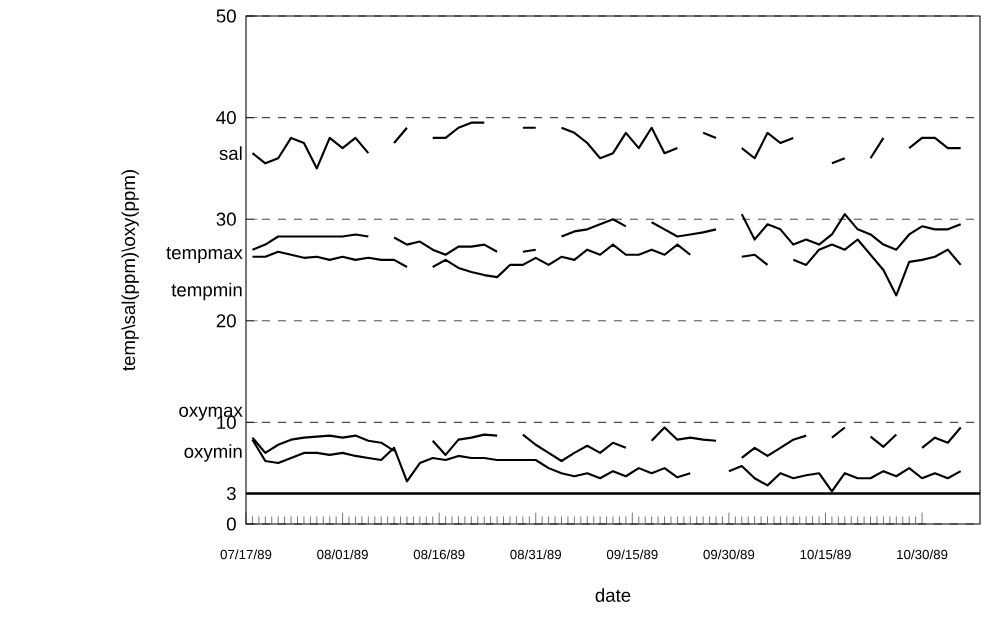 This screenshot has height=644, width=1000. Describe the element at coordinates (231, 493) in the screenshot. I see `y-tick-label: 3` at that location.